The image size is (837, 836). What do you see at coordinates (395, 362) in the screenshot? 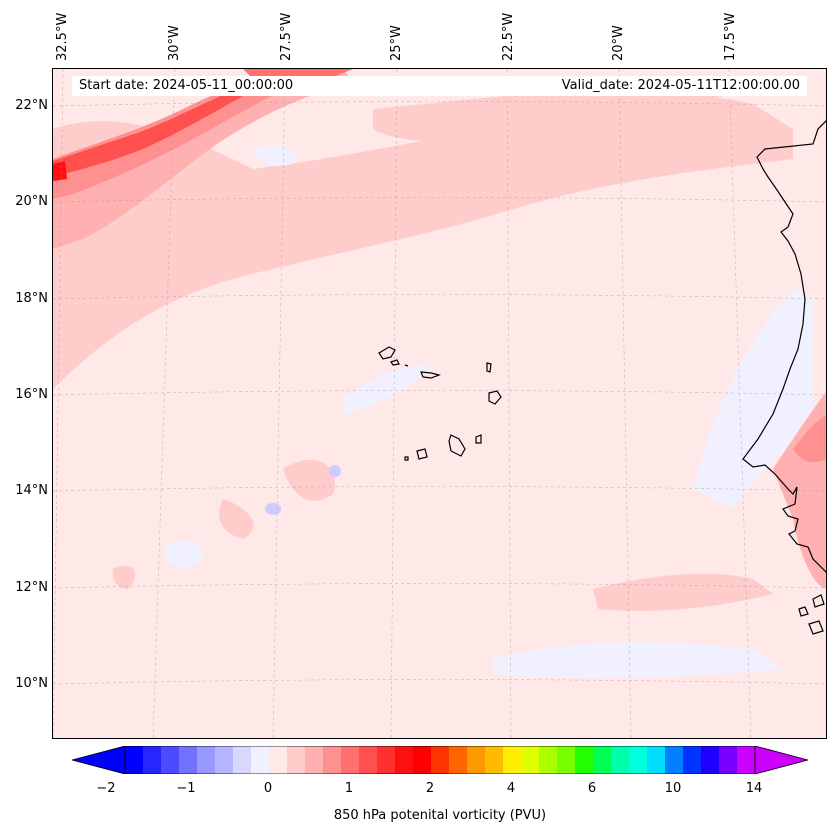
I see `island-sao-vicente` at bounding box center [395, 362].